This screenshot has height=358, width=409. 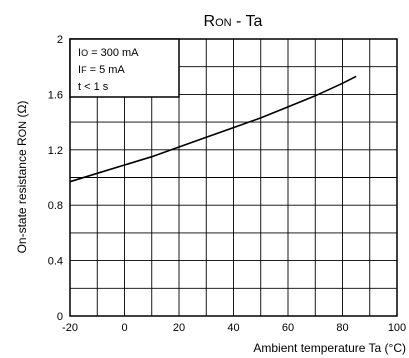 What do you see at coordinates (329, 348) in the screenshot?
I see `x-axis-label: Ambient temperature Ta (°C)` at bounding box center [329, 348].